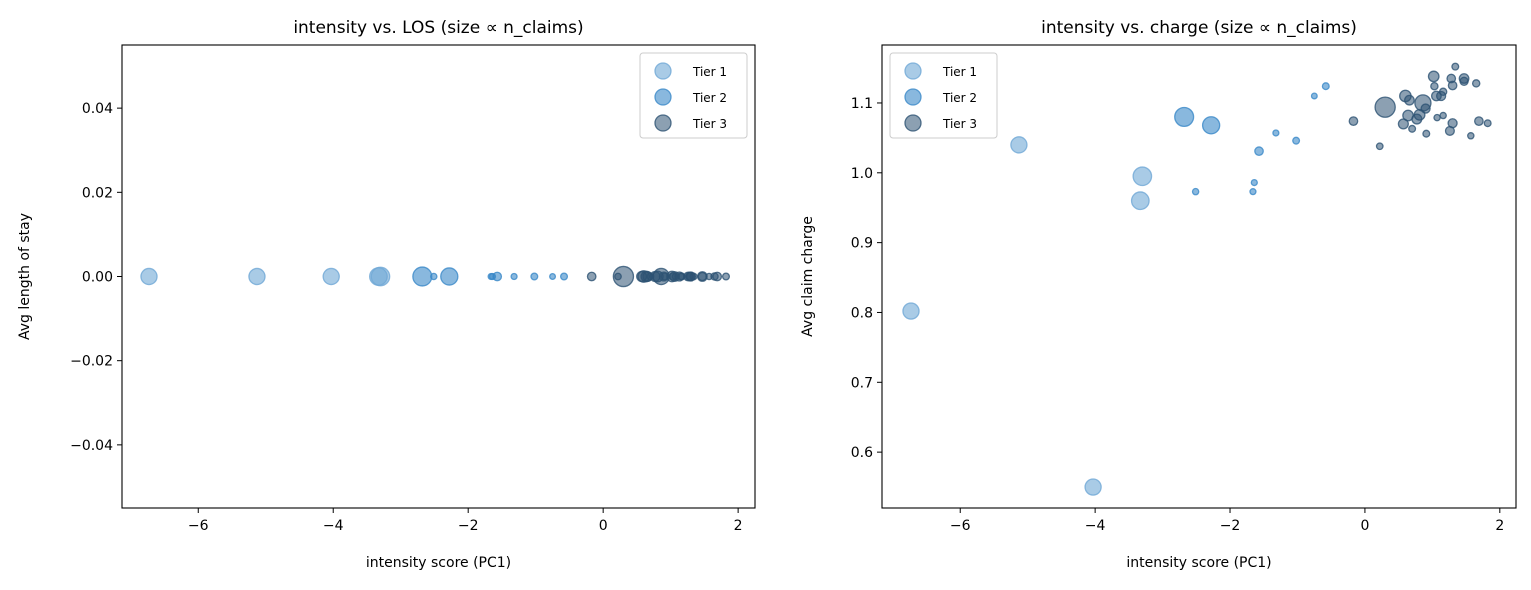 The width and height of the screenshot is (1531, 590). I want to click on y-axis-label: Avg length of stay, so click(25, 276).